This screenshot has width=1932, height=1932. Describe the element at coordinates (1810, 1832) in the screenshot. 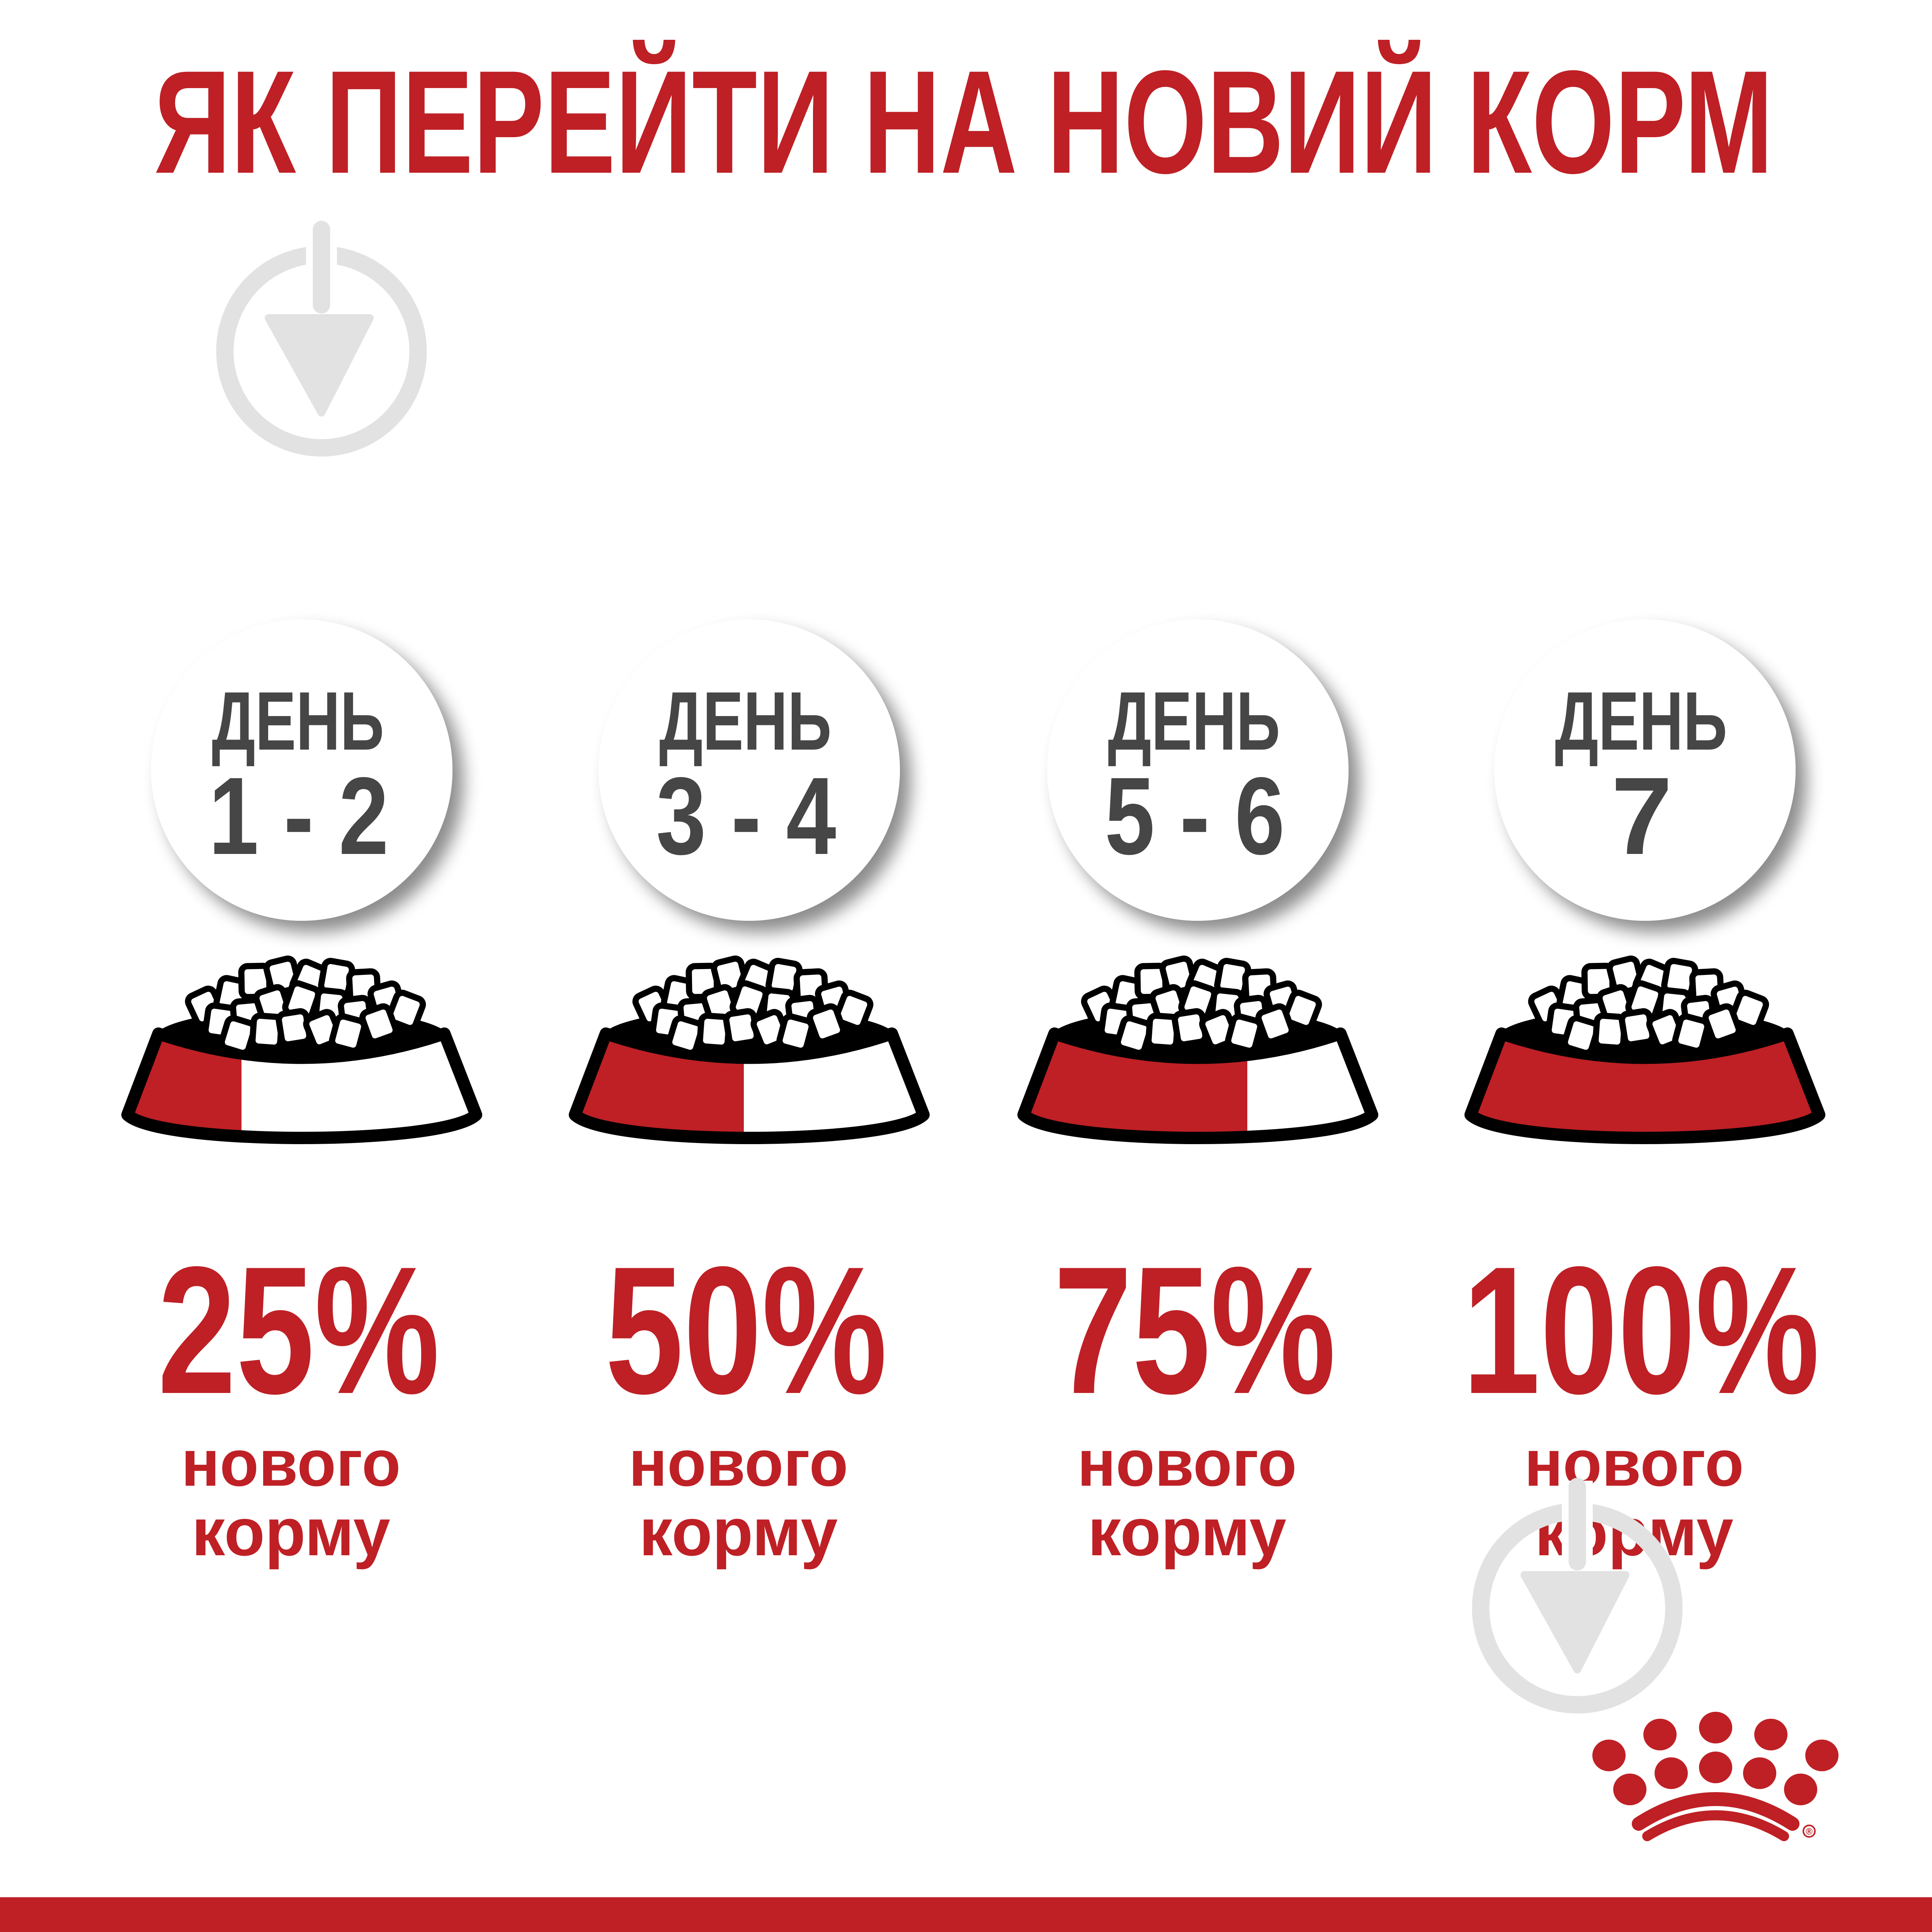

I see `registered-mark: ®` at that location.